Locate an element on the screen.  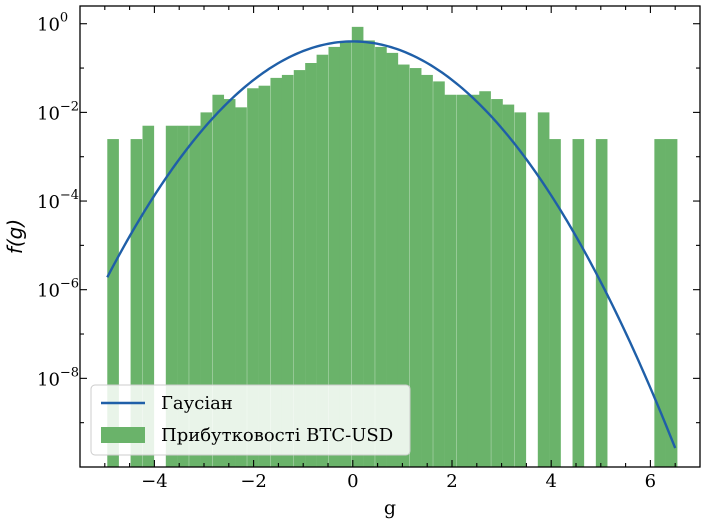
y-tick-label: 10⁰ is located at coordinates (52, 23).